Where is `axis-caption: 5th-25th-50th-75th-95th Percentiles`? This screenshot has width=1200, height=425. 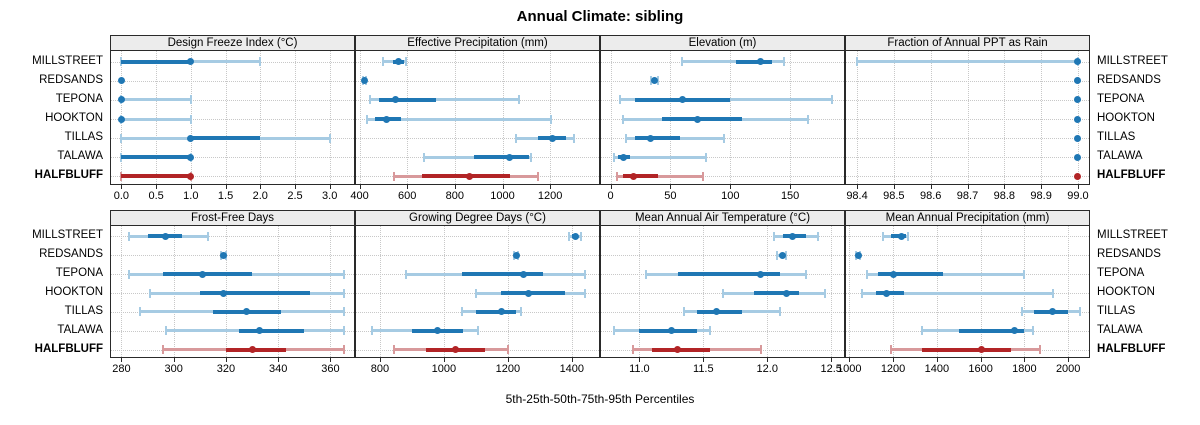
axis-caption: 5th-25th-50th-75th-95th Percentiles is located at coordinates (600, 399).